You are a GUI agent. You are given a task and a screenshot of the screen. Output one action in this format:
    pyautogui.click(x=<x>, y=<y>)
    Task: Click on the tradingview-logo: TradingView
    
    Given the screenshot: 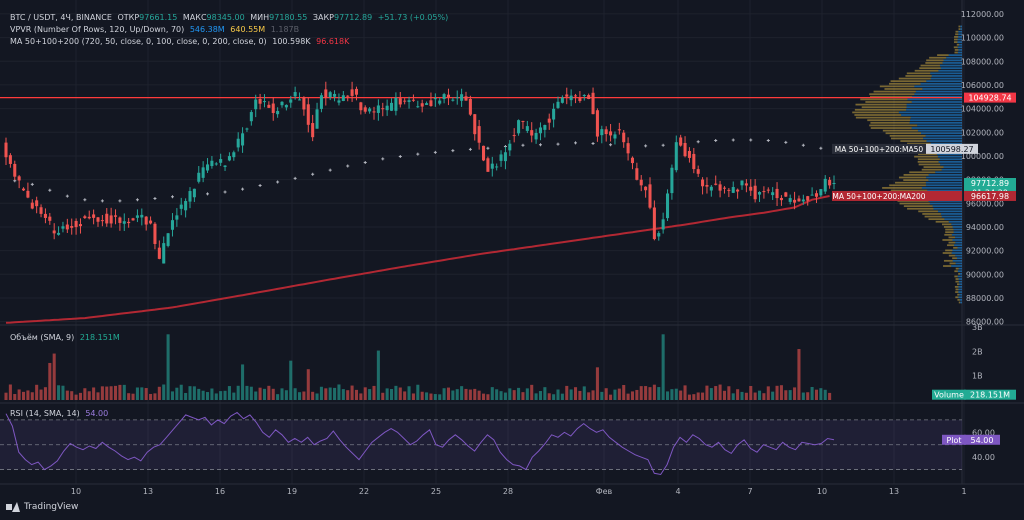 What is the action you would take?
    pyautogui.click(x=42, y=507)
    